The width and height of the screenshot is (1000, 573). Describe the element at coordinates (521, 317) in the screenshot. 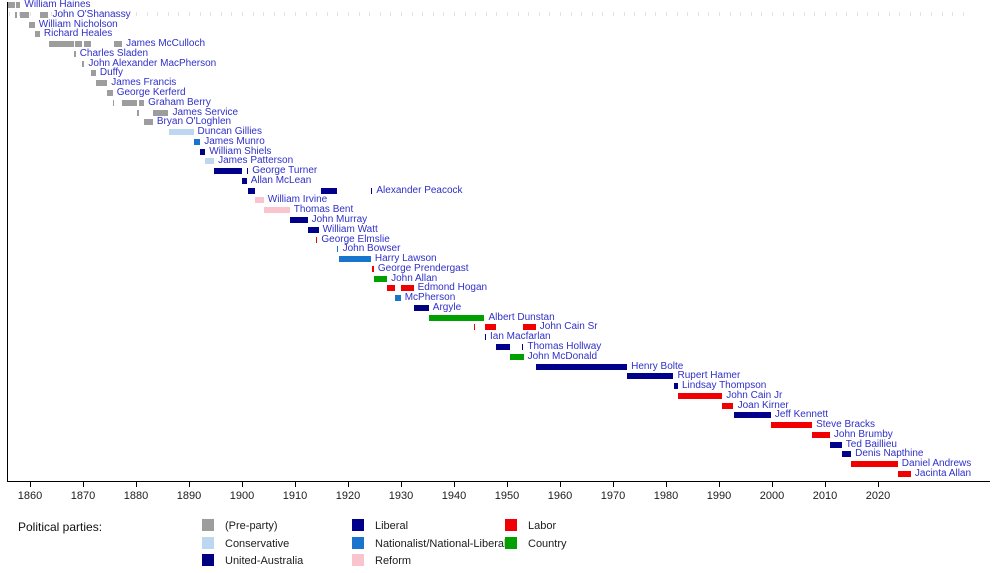

I see `premier-label: Albert Dunstan` at that location.